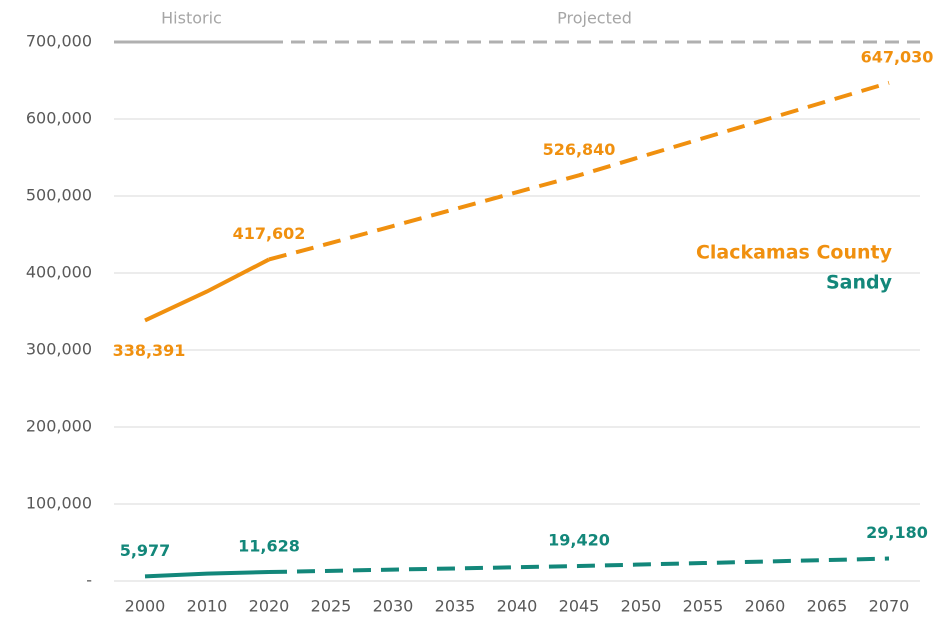  What do you see at coordinates (517, 606) in the screenshot?
I see `x-tick-label: 2040` at bounding box center [517, 606].